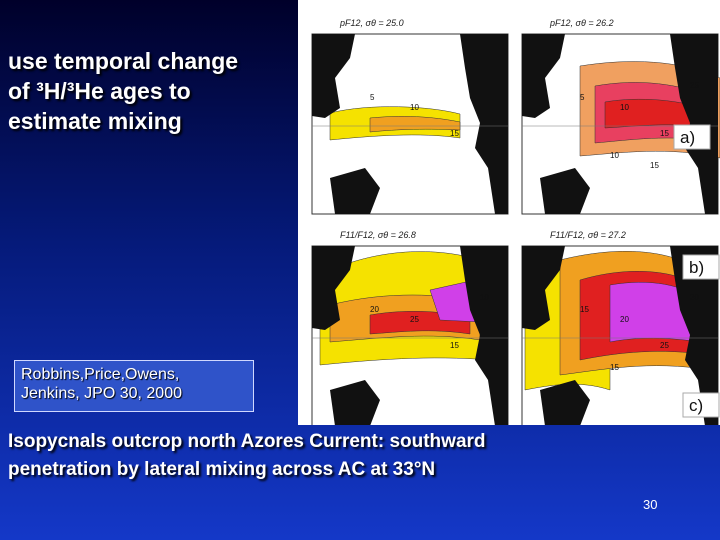 Image resolution: width=720 pixels, height=540 pixels. Describe the element at coordinates (696, 267) in the screenshot. I see `panel-tag: b)` at that location.